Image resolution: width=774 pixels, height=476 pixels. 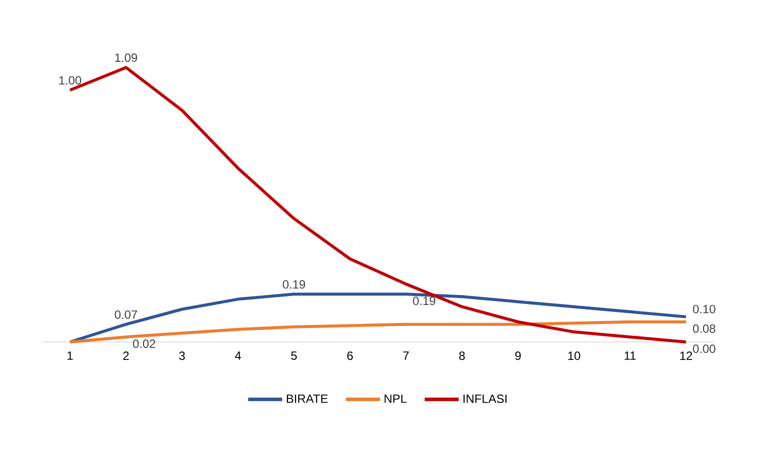 What do you see at coordinates (704, 328) in the screenshot?
I see `data-label: 0.08` at bounding box center [704, 328].